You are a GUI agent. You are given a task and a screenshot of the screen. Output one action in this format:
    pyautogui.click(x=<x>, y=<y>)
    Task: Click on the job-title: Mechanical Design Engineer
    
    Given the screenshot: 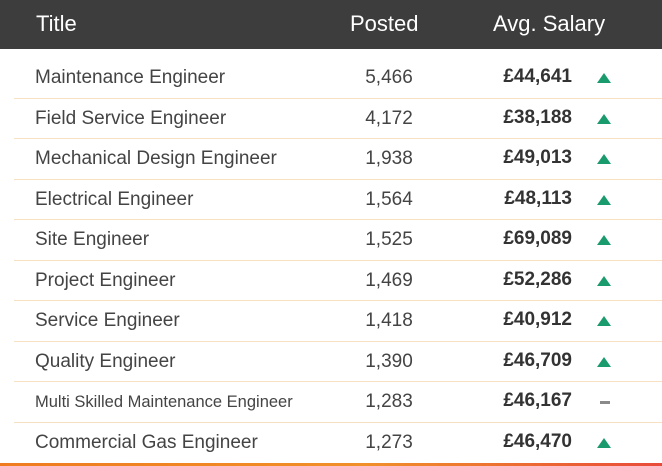 What is the action you would take?
    pyautogui.click(x=156, y=158)
    